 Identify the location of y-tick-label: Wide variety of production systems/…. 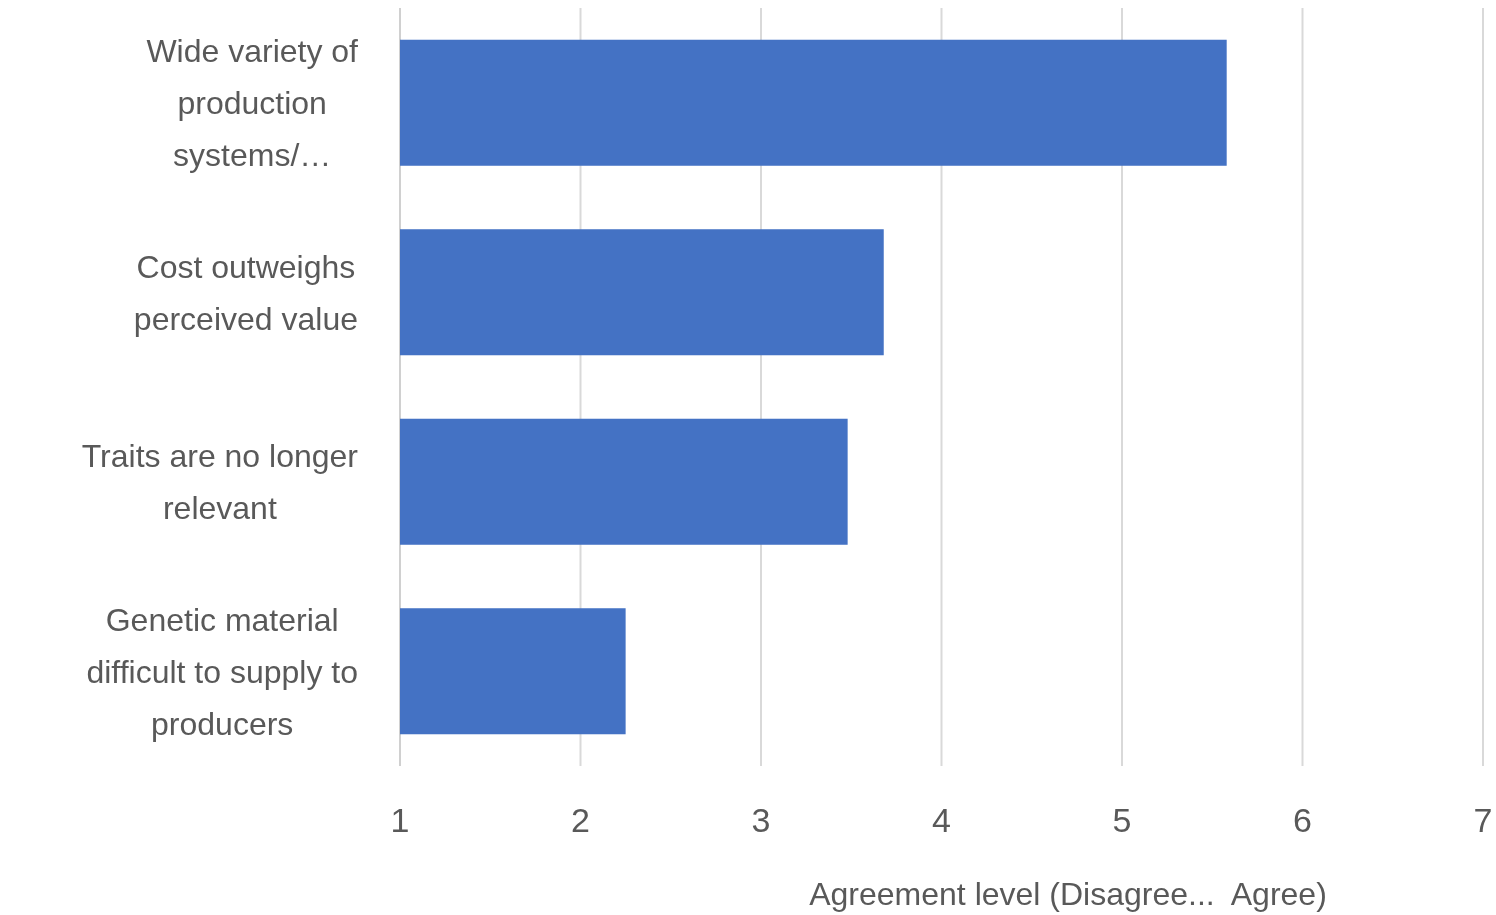
(252, 103).